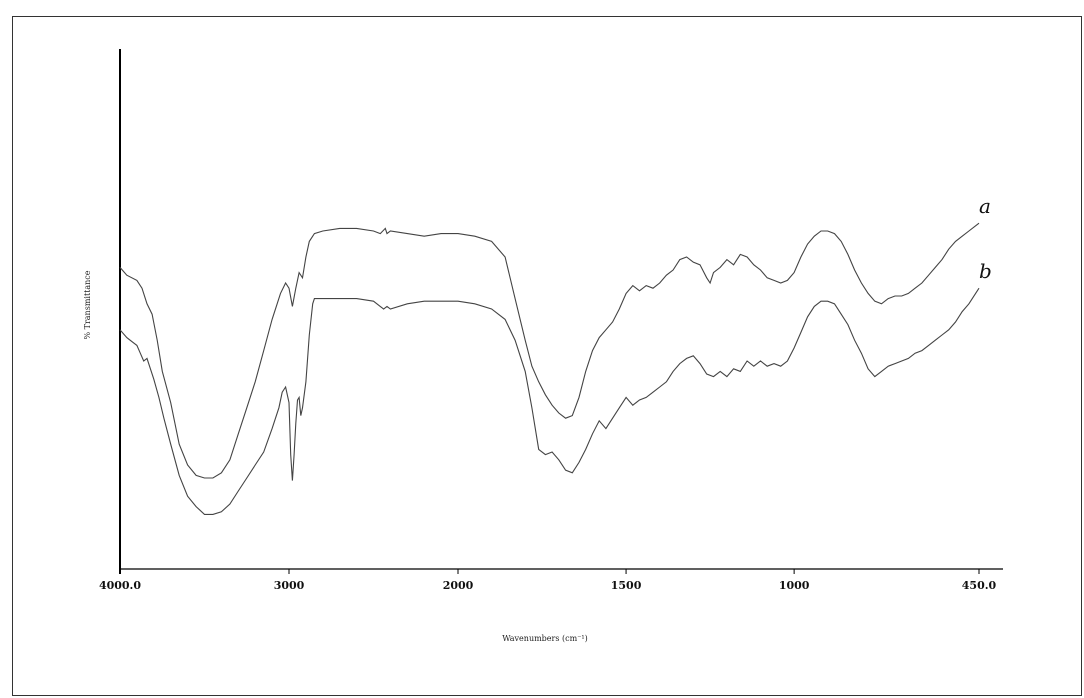  I want to click on x-tick-label: 1000, so click(794, 585).